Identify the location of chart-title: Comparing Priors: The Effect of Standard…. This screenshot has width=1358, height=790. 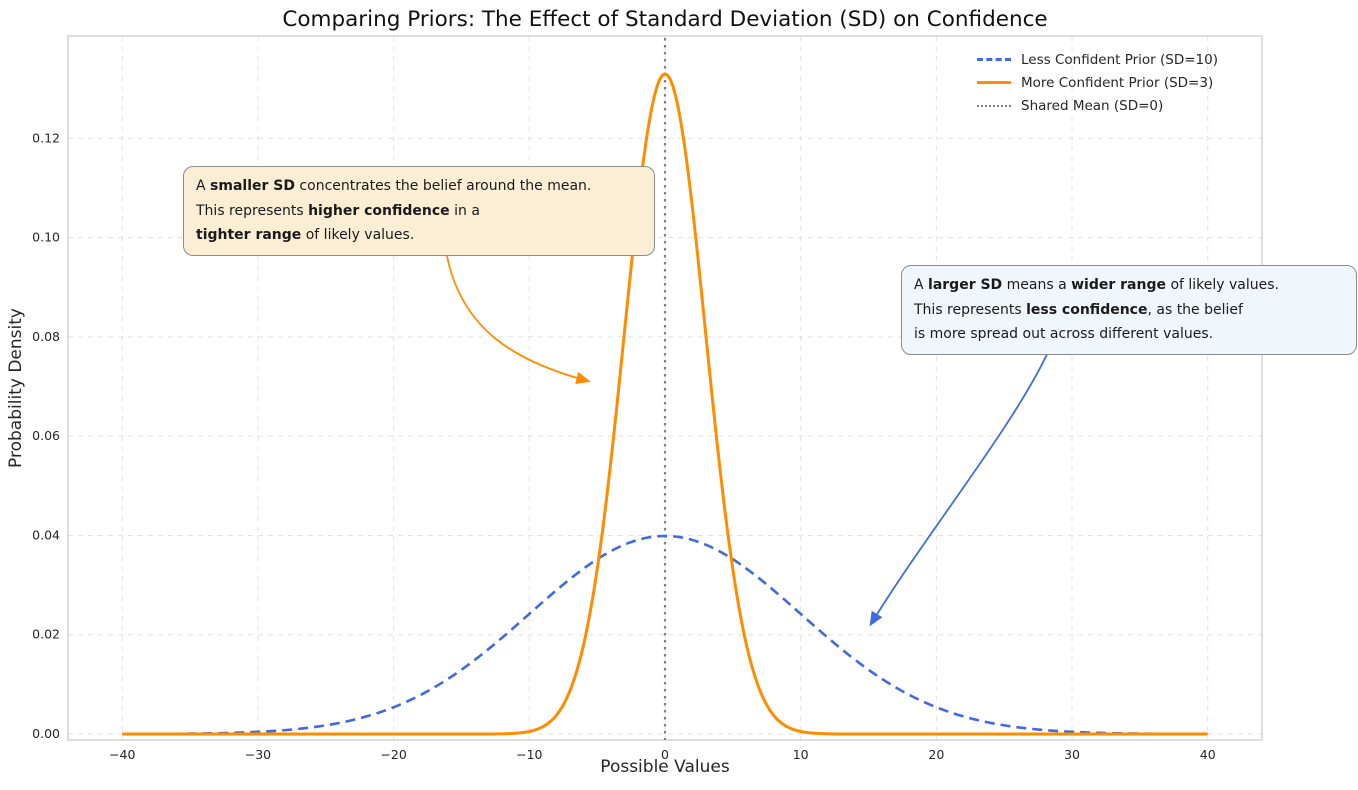
(665, 19).